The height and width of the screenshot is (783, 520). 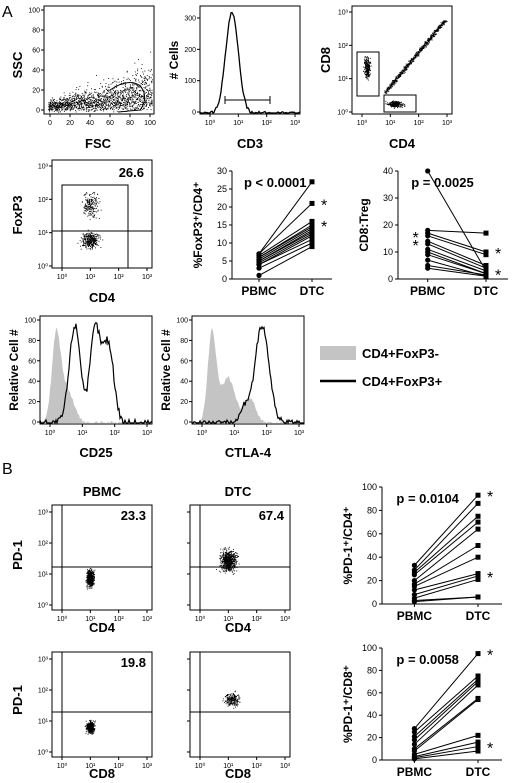 What do you see at coordinates (36, 51) in the screenshot?
I see `y-tick-label: 60` at bounding box center [36, 51].